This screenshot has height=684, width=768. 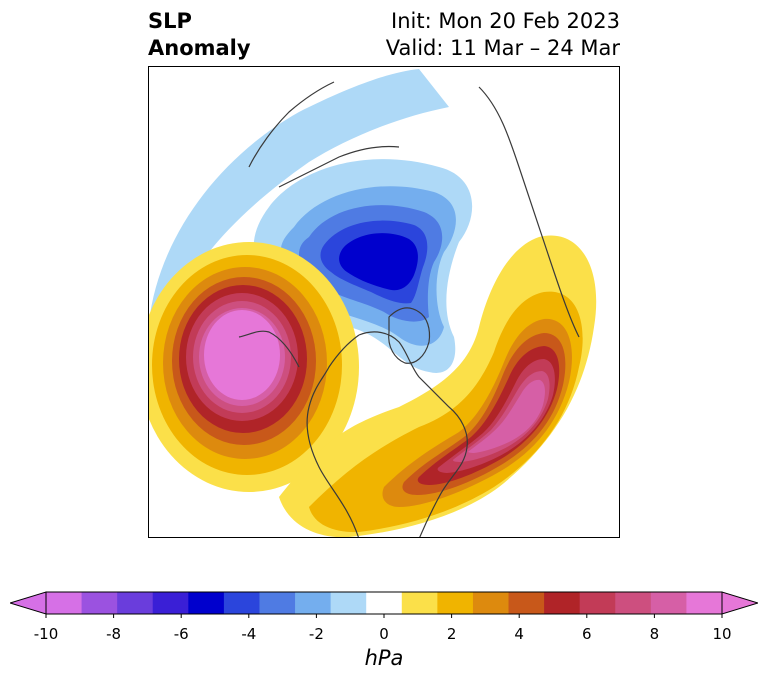 What do you see at coordinates (316, 634) in the screenshot?
I see `colorbar-tick-label: -2` at bounding box center [316, 634].